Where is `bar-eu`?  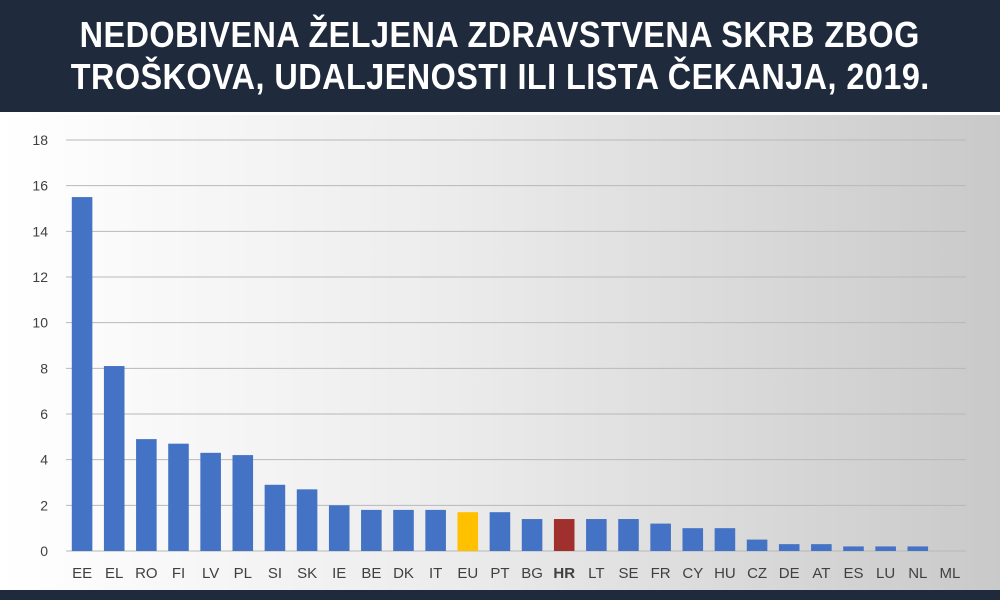
bar-eu is located at coordinates (468, 531).